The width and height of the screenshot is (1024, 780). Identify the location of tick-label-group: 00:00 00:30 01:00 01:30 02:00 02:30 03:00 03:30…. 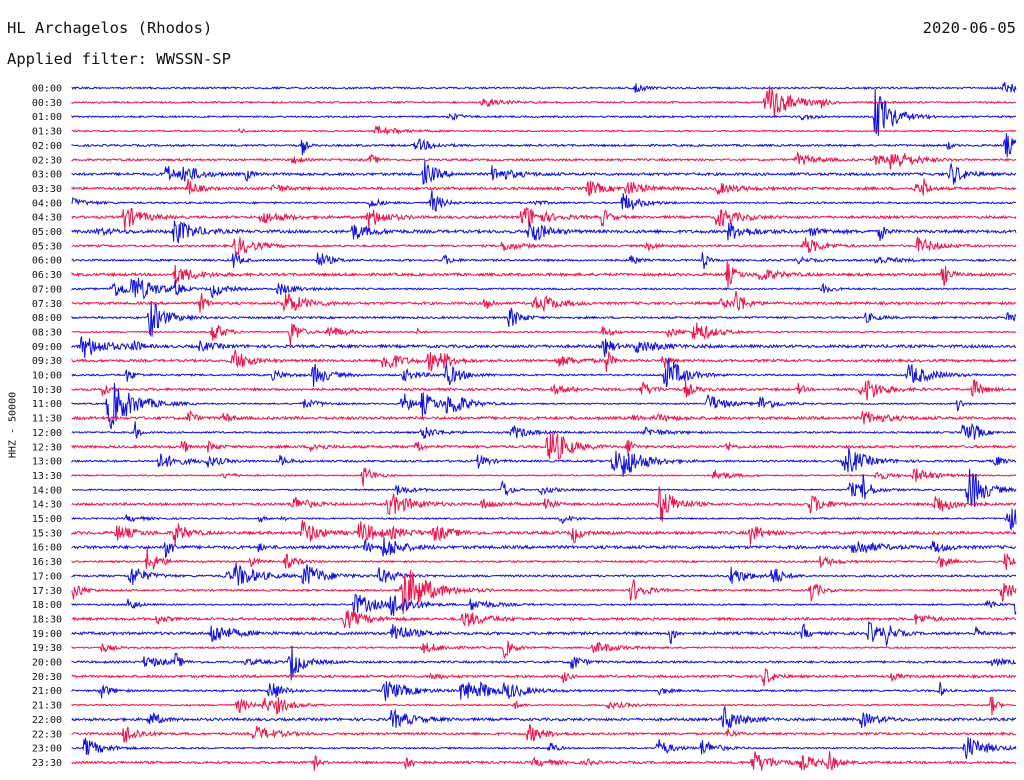
(47, 426).